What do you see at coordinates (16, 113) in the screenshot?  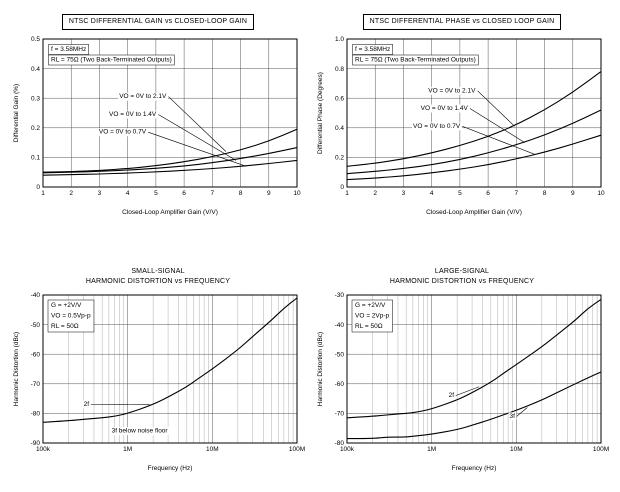 I see `svg-text: Differential Gain (%)` at bounding box center [16, 113].